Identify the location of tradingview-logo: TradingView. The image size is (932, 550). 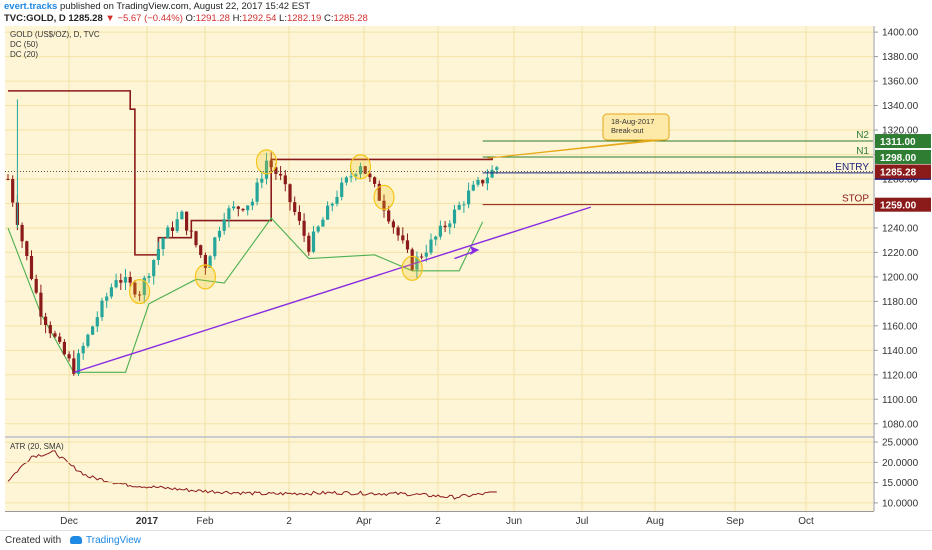
(105, 540).